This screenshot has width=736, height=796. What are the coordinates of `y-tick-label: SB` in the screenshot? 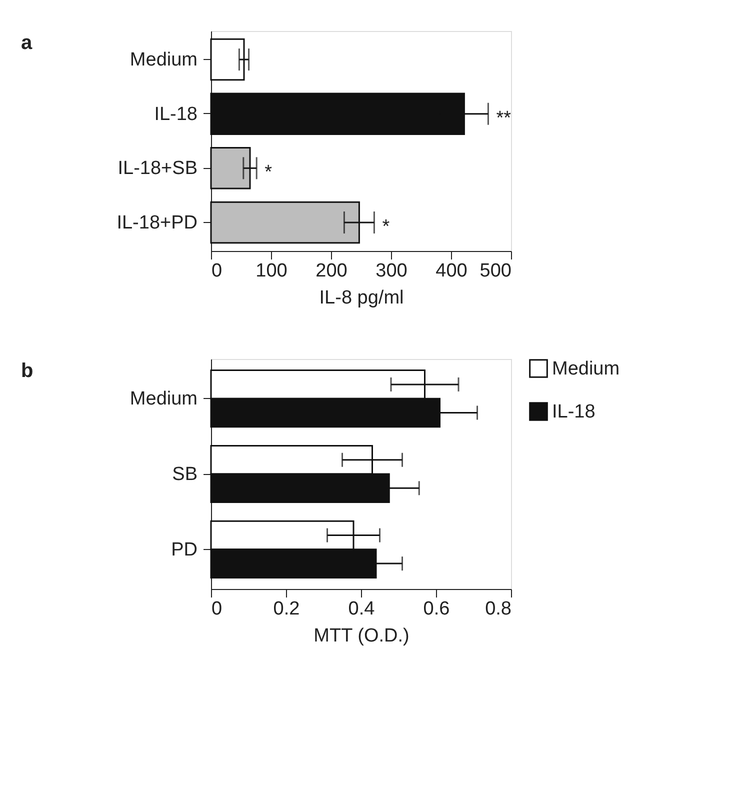 It's located at (185, 474).